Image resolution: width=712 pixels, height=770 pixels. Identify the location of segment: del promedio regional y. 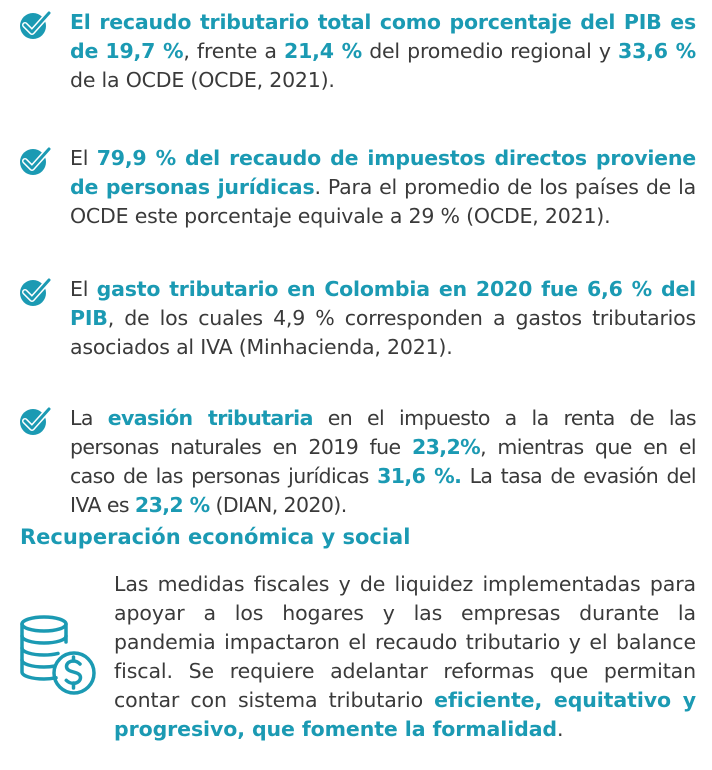
(490, 51).